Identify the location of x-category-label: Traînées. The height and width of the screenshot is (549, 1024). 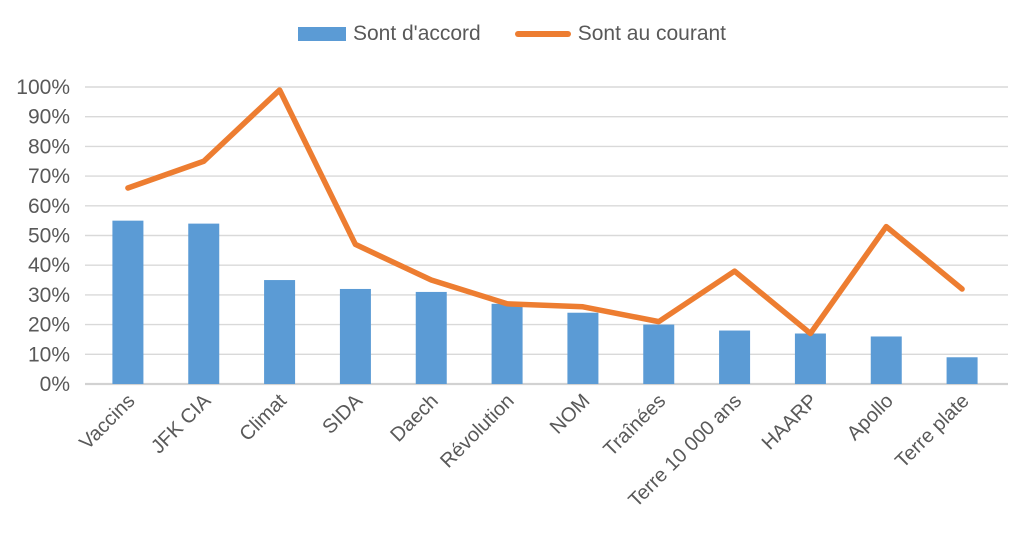
(634, 425).